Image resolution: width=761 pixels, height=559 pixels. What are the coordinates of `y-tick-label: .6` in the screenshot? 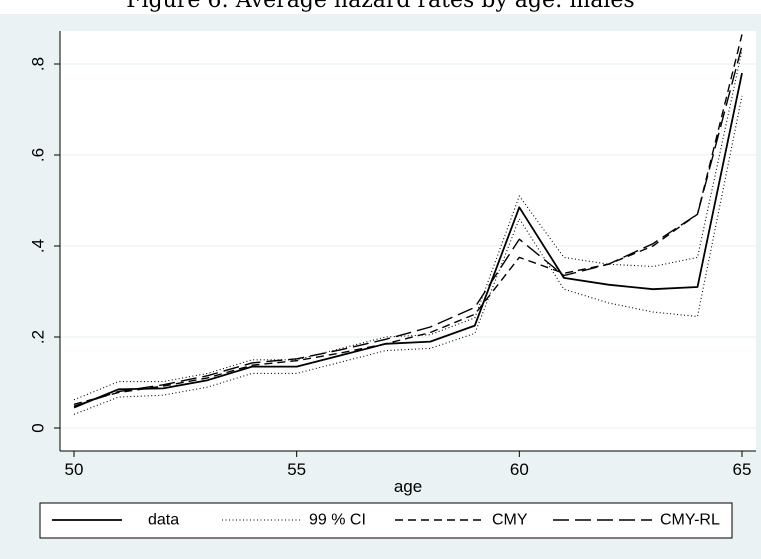 It's located at (38, 155).